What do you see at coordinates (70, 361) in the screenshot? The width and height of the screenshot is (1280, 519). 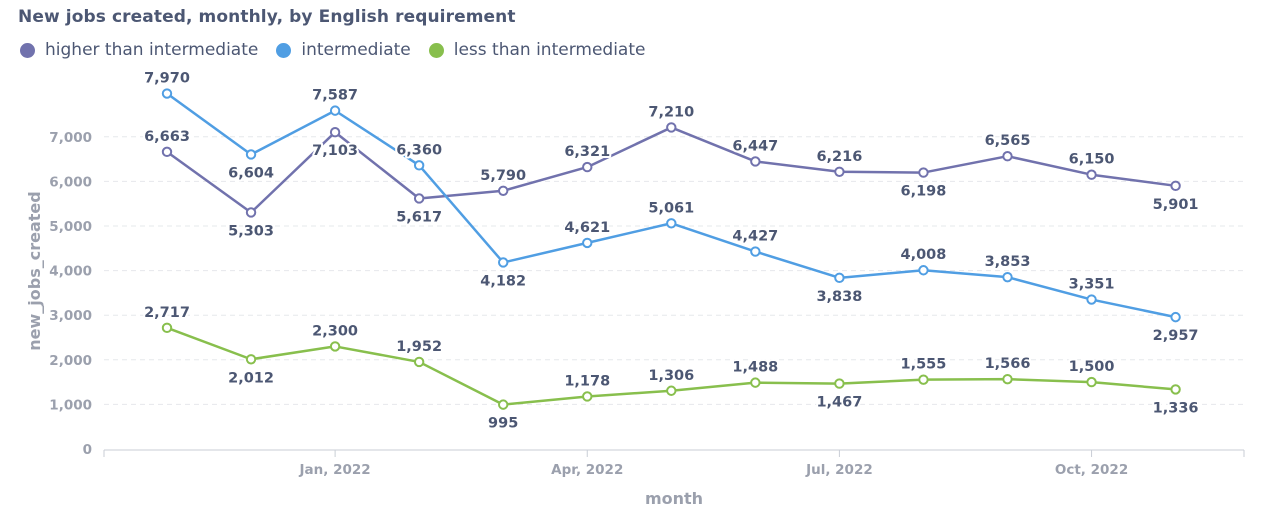 I see `y-tick-label: 2,000` at bounding box center [70, 361].